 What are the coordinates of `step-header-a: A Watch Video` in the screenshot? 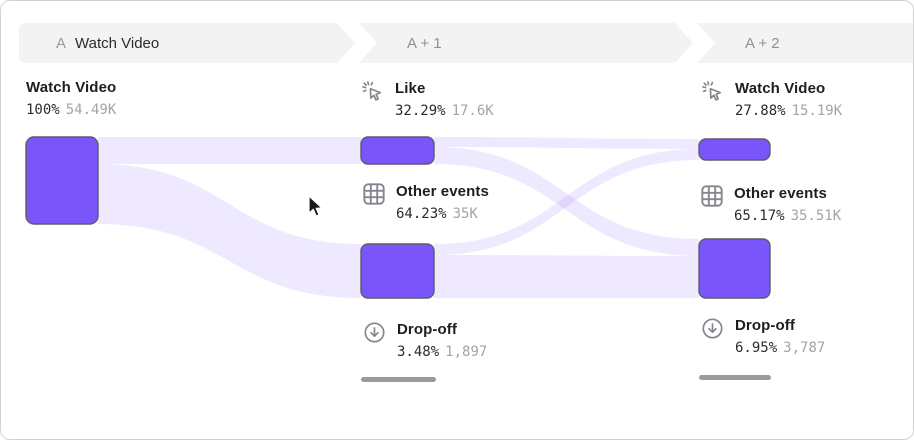 It's located at (187, 43).